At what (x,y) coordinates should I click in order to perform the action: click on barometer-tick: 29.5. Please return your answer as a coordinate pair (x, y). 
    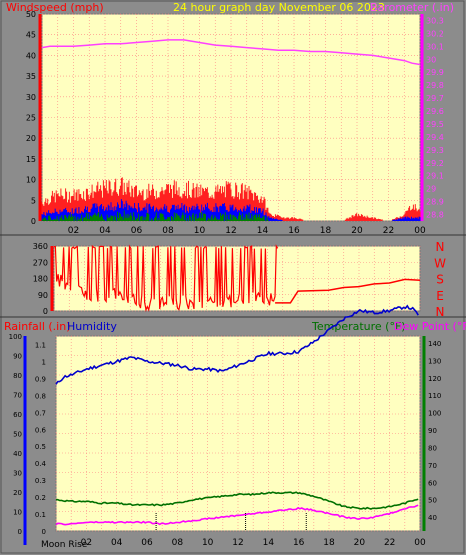
    Looking at the image, I should click on (435, 124).